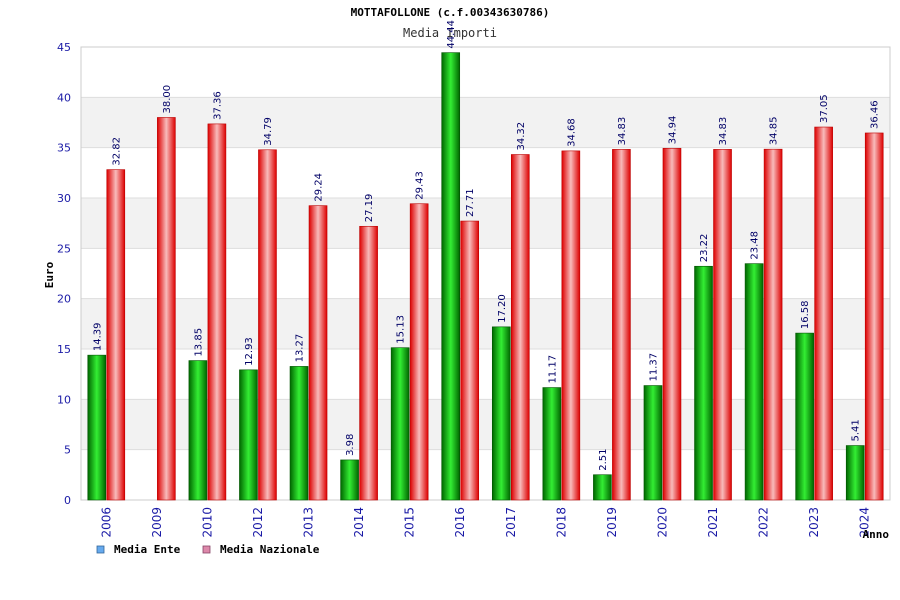  What do you see at coordinates (309, 522) in the screenshot?
I see `x-tick-label: 2013` at bounding box center [309, 522].